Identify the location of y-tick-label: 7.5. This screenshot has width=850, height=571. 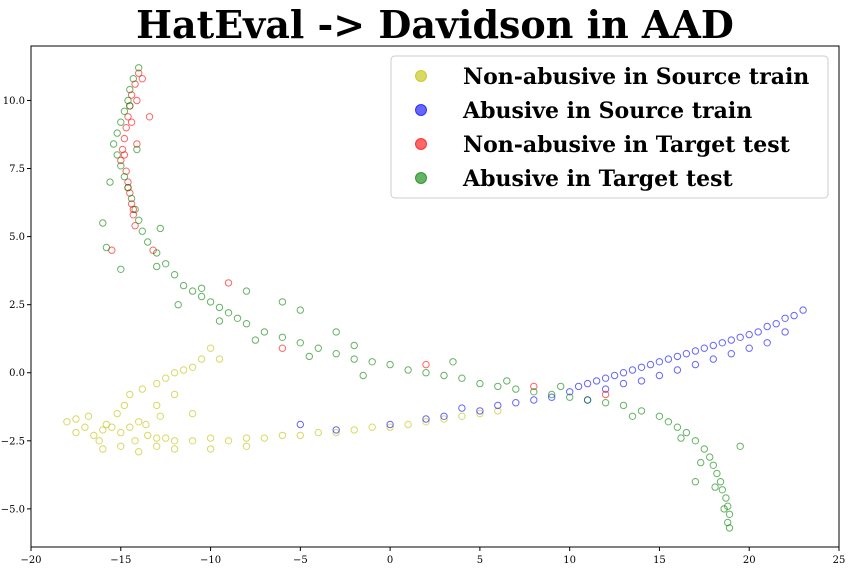
(17, 169).